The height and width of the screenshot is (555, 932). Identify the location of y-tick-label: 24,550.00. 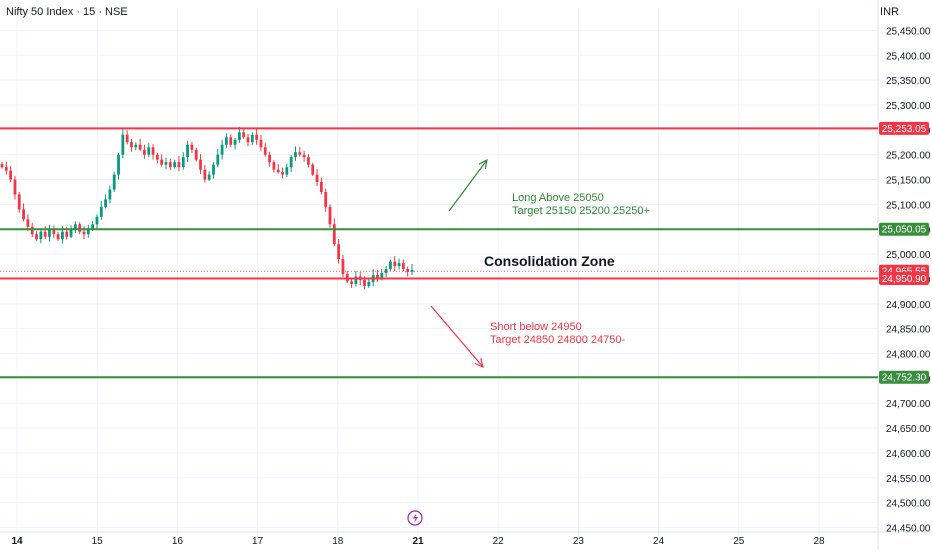
(908, 479).